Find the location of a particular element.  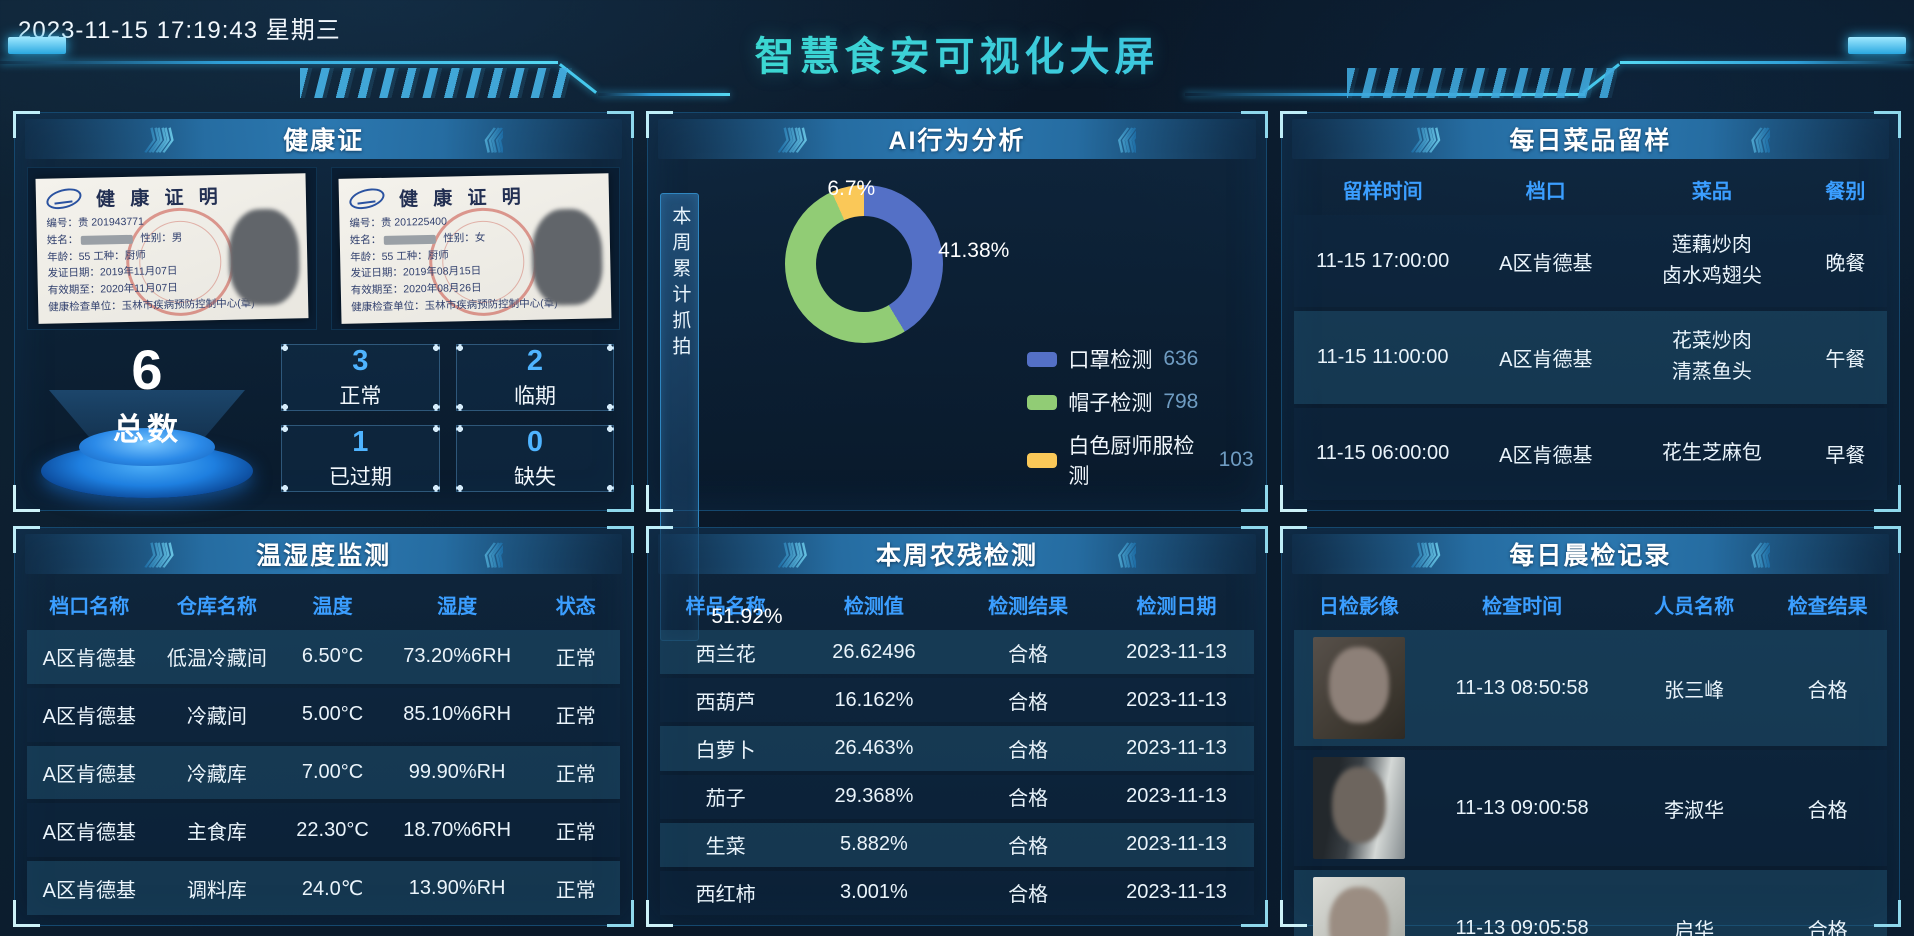

table-row: 11-15 17:00:00 A区肯德基 莲藕炒肉 卤水鸡翅尖 晚餐 is located at coordinates (1590, 261).